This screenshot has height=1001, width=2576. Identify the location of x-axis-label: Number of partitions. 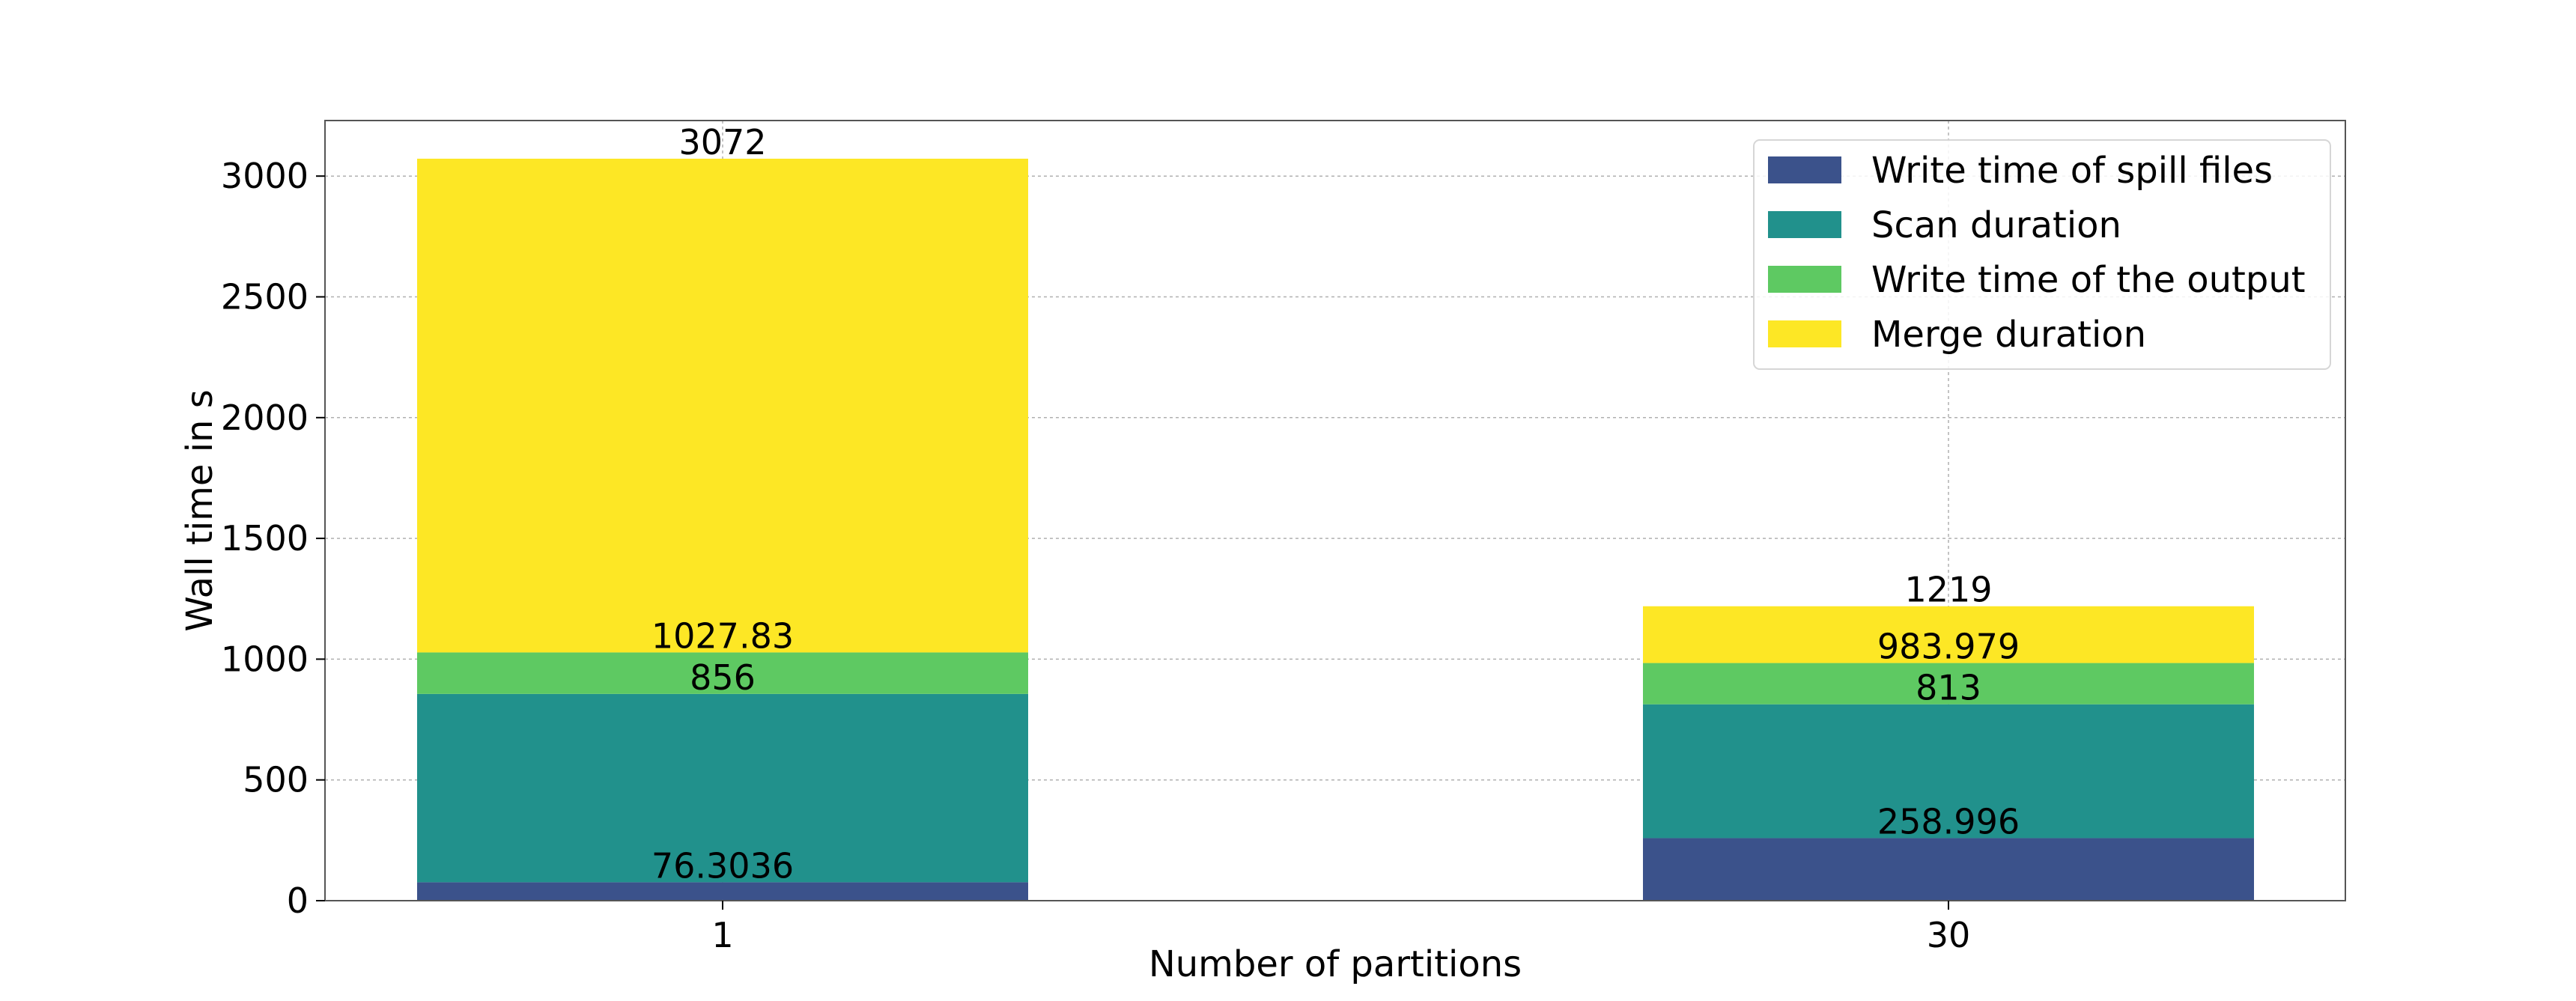
(1335, 964).